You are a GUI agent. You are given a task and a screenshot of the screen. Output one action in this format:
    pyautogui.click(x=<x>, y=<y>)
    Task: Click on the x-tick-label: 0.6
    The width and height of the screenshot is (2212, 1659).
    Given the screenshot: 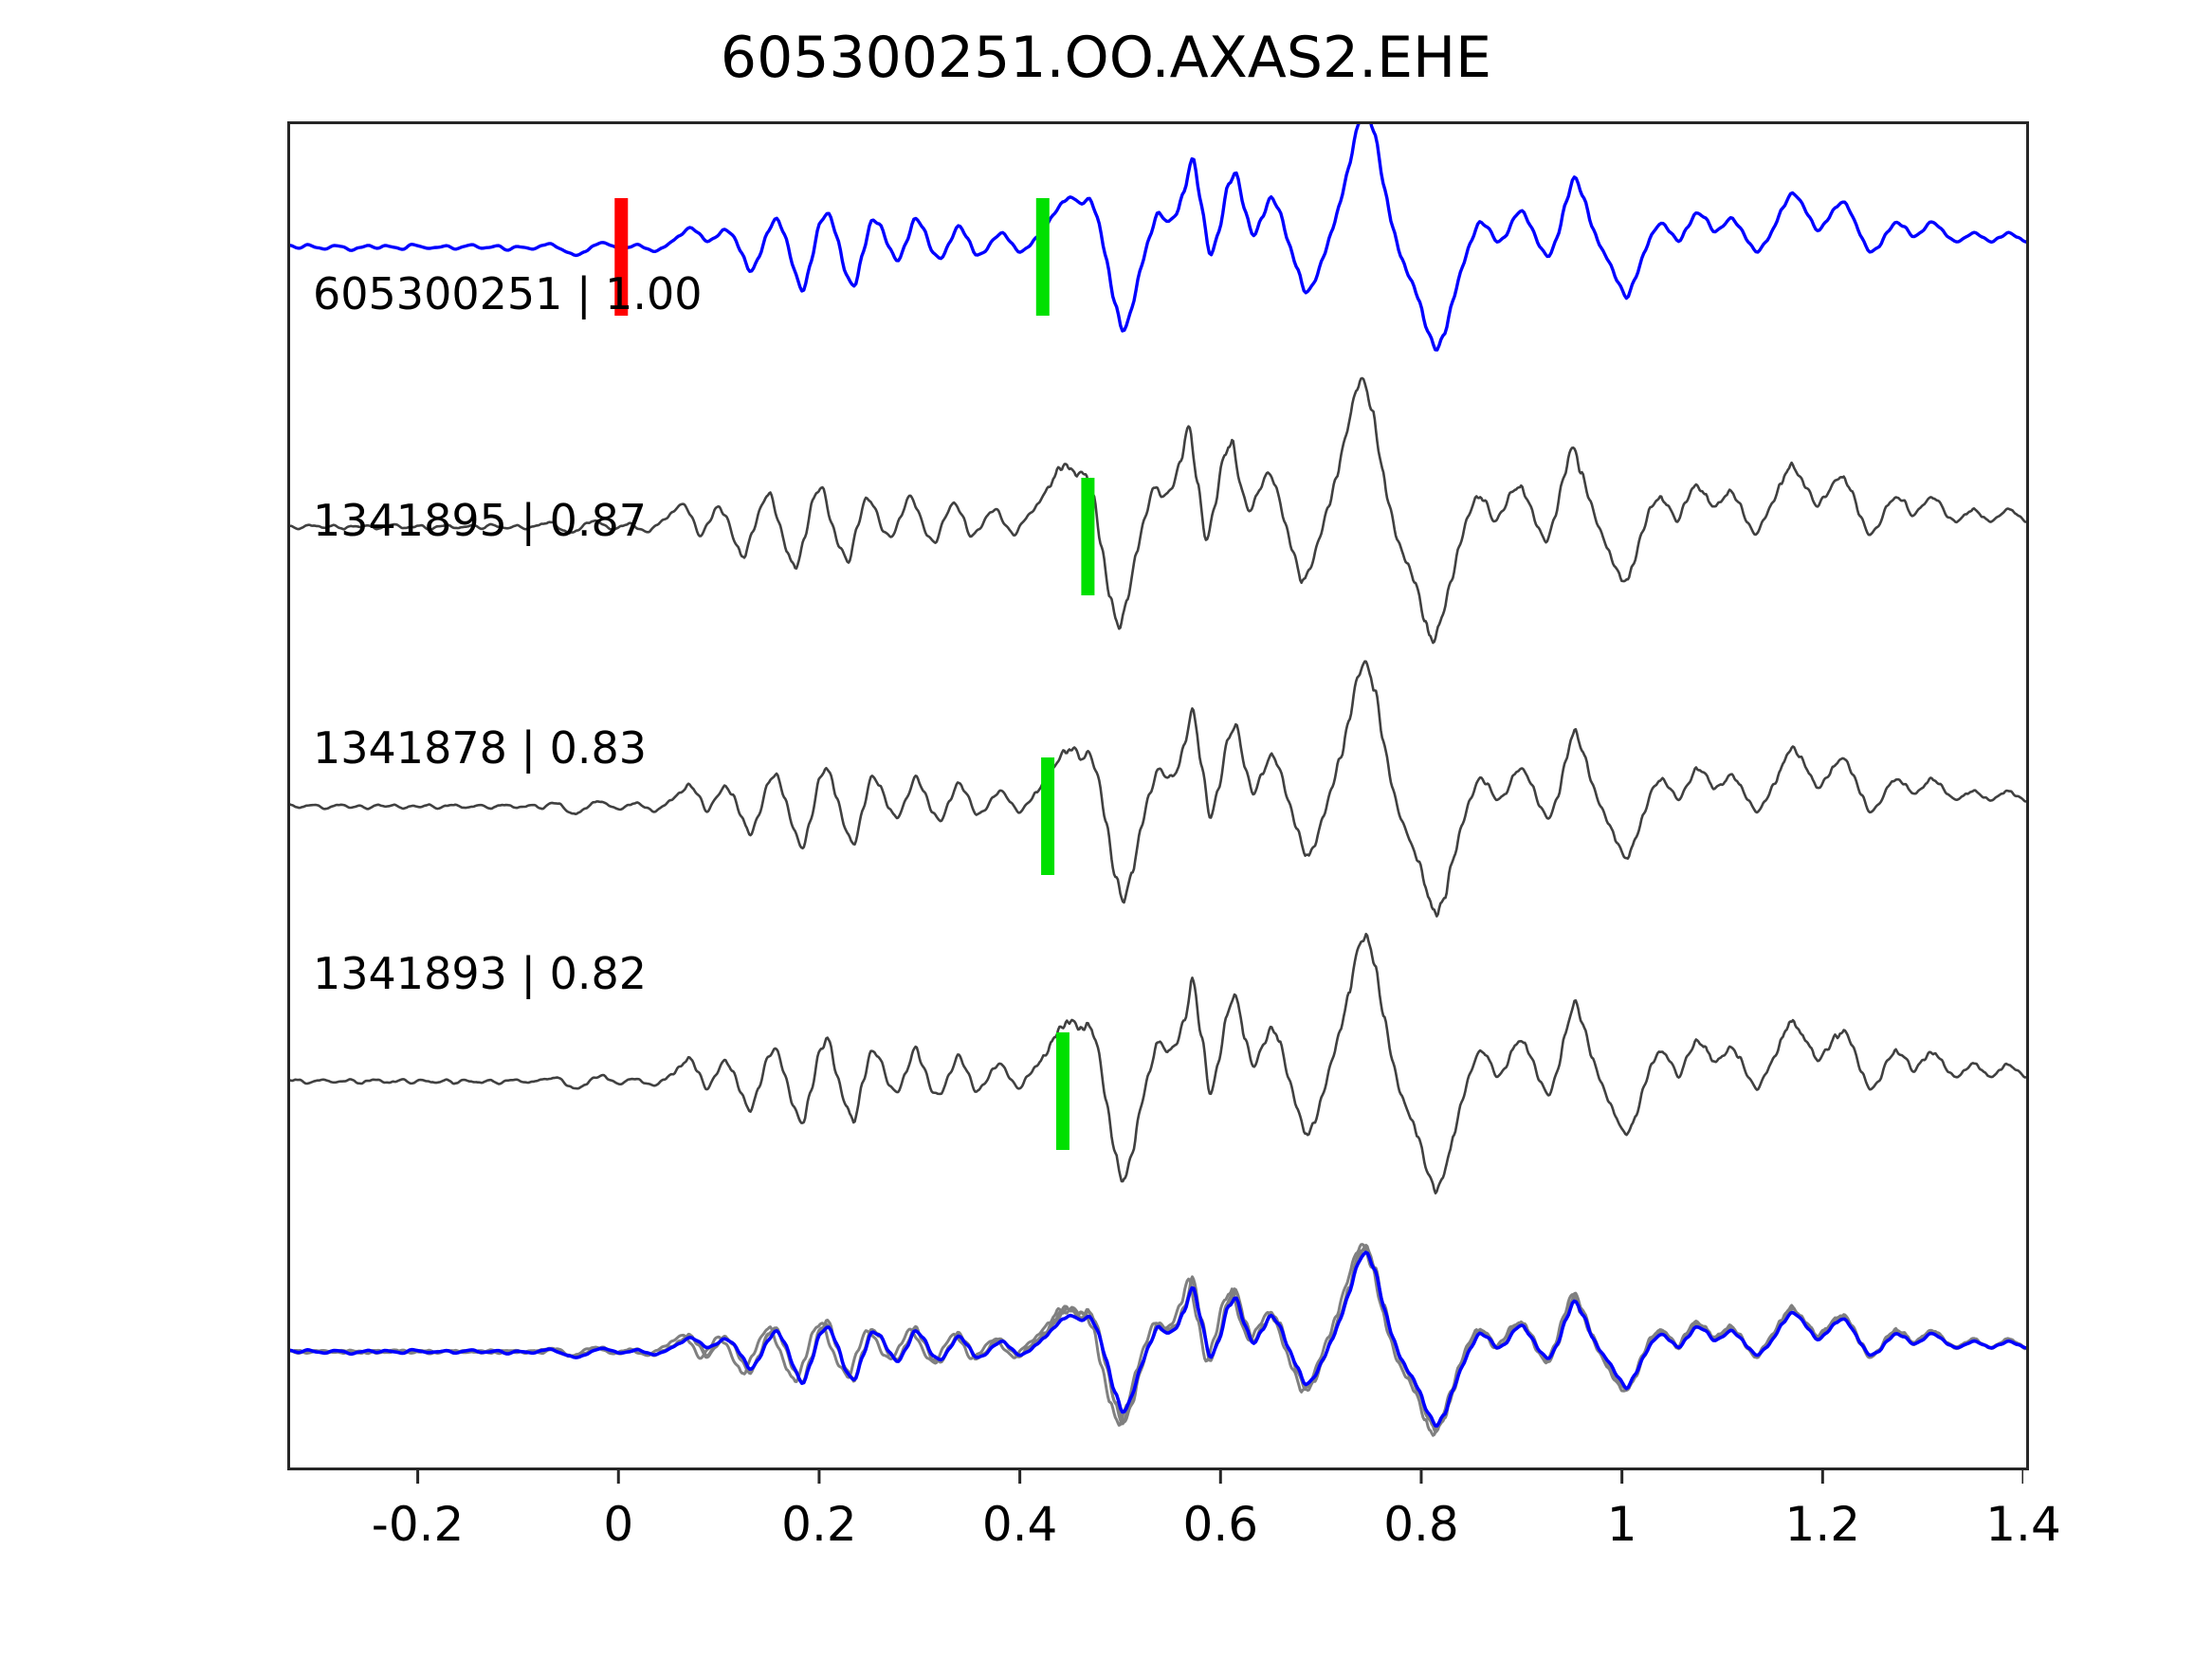 What is the action you would take?
    pyautogui.click(x=1220, y=1524)
    